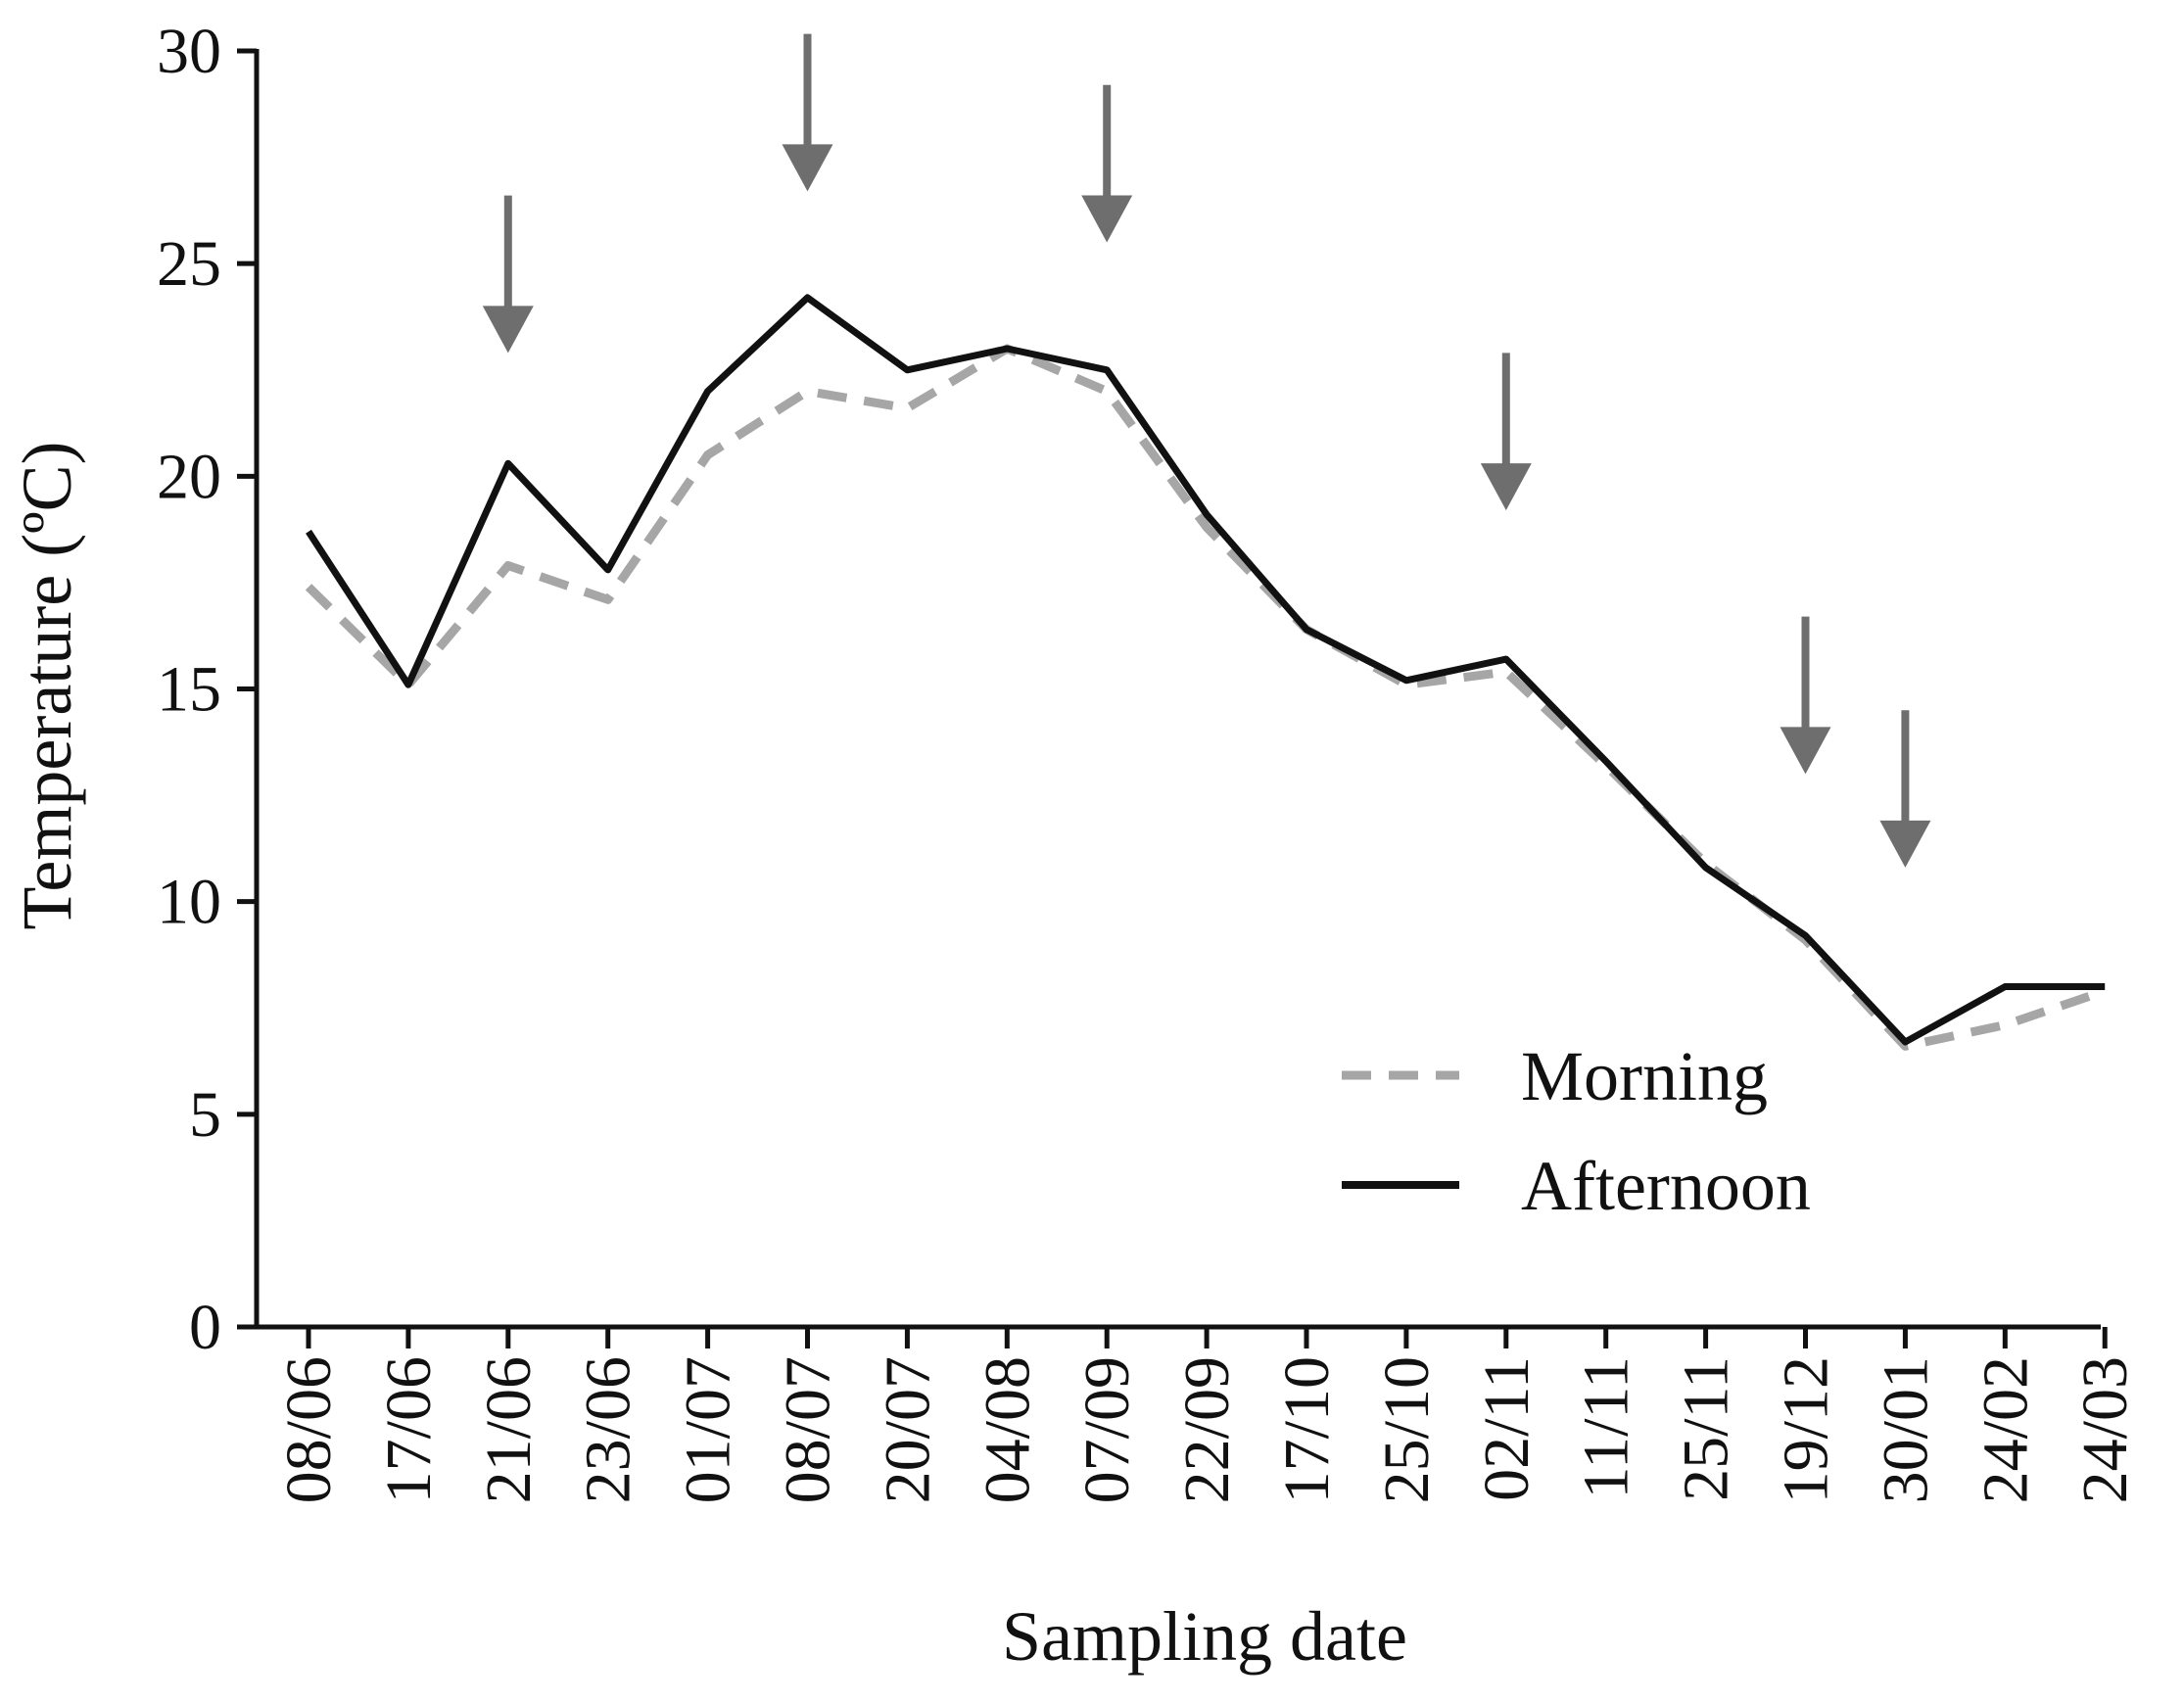 Image resolution: width=2184 pixels, height=1703 pixels. Describe the element at coordinates (1644, 1076) in the screenshot. I see `legend-label-morning: Morning` at that location.